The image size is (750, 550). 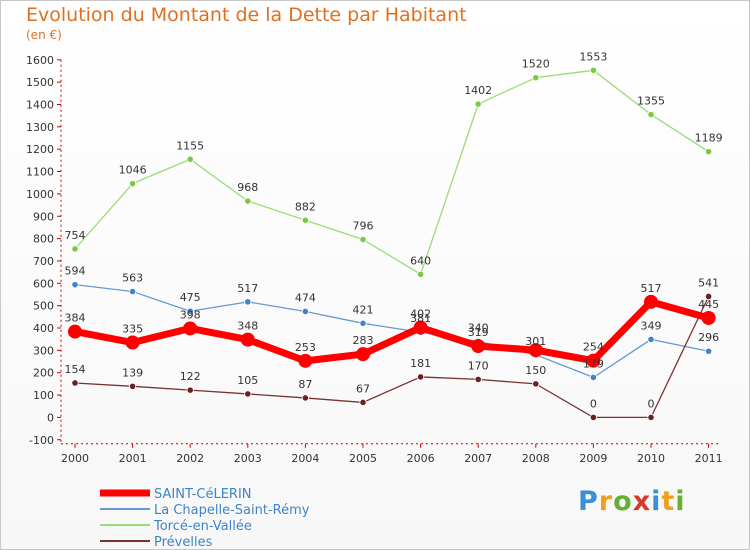 I want to click on data-label: 1402, so click(x=478, y=90).